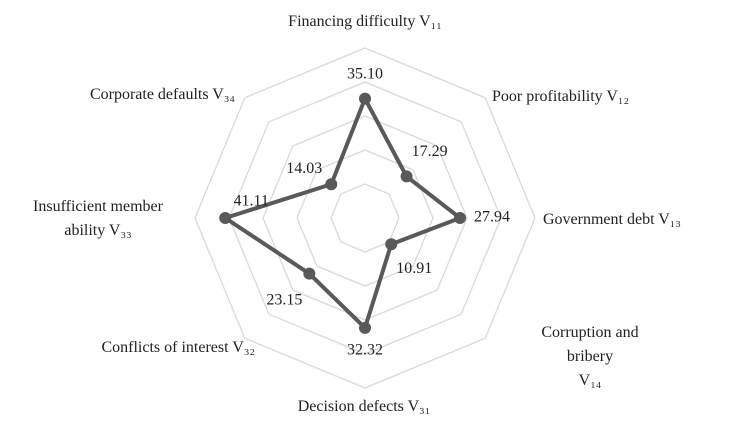 The image size is (729, 423). What do you see at coordinates (364, 406) in the screenshot?
I see `axis-label: Decision defects V₃₁` at bounding box center [364, 406].